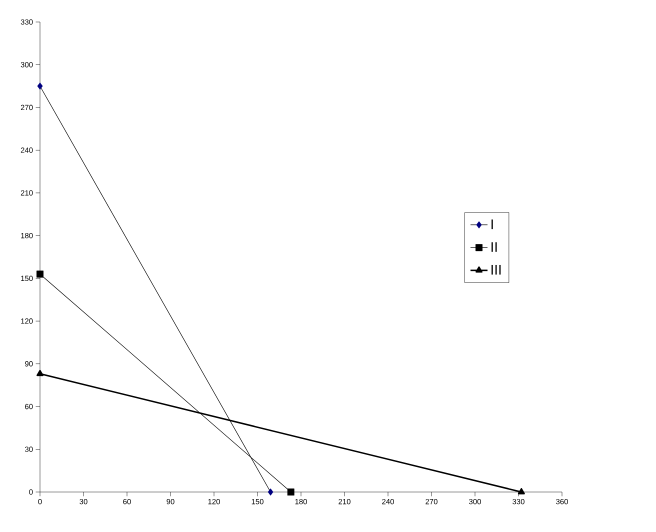 The height and width of the screenshot is (532, 656). What do you see at coordinates (494, 247) in the screenshot?
I see `legend-label: II` at bounding box center [494, 247].